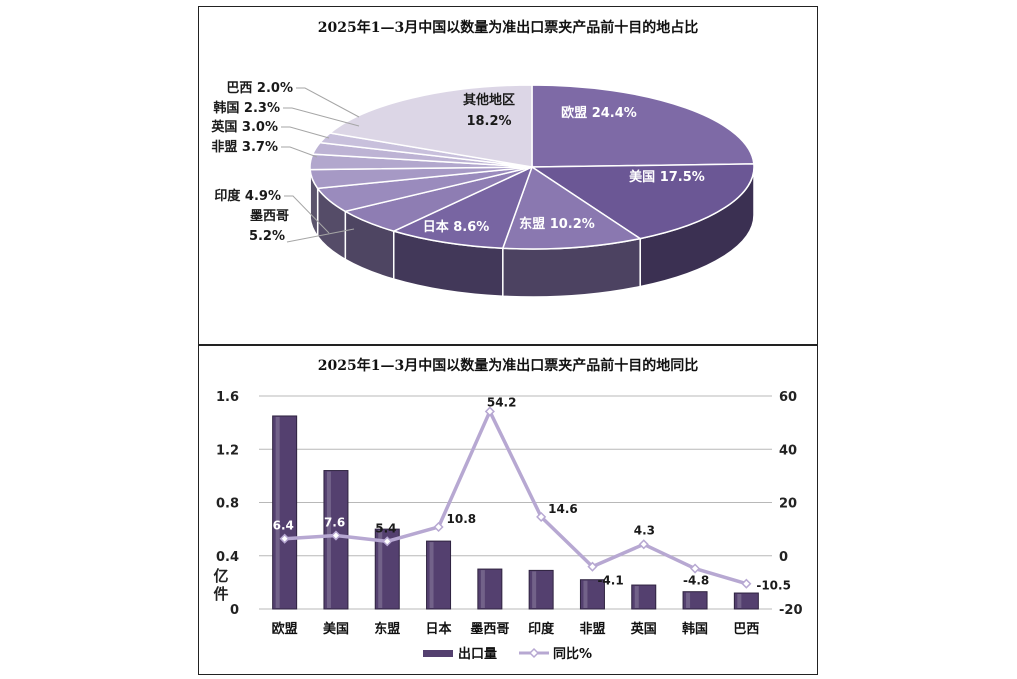 This screenshot has height=679, width=1017. Describe the element at coordinates (334, 523) in the screenshot. I see `data-label-美国: 7.6` at that location.